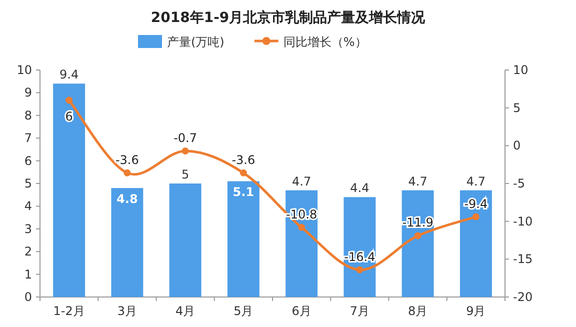 This screenshot has width=576, height=327. I want to click on data-label: -9.4, so click(476, 203).